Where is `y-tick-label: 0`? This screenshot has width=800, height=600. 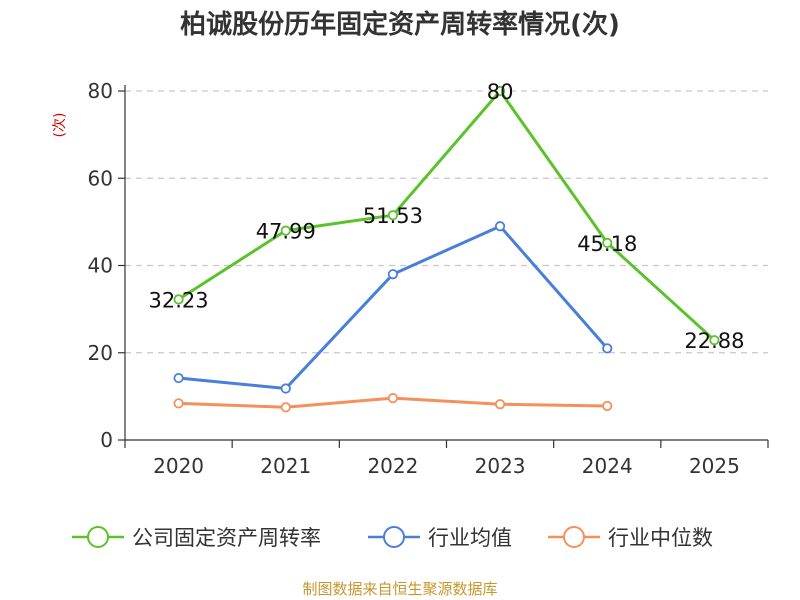 y-tick-label: 0 is located at coordinates (106, 440).